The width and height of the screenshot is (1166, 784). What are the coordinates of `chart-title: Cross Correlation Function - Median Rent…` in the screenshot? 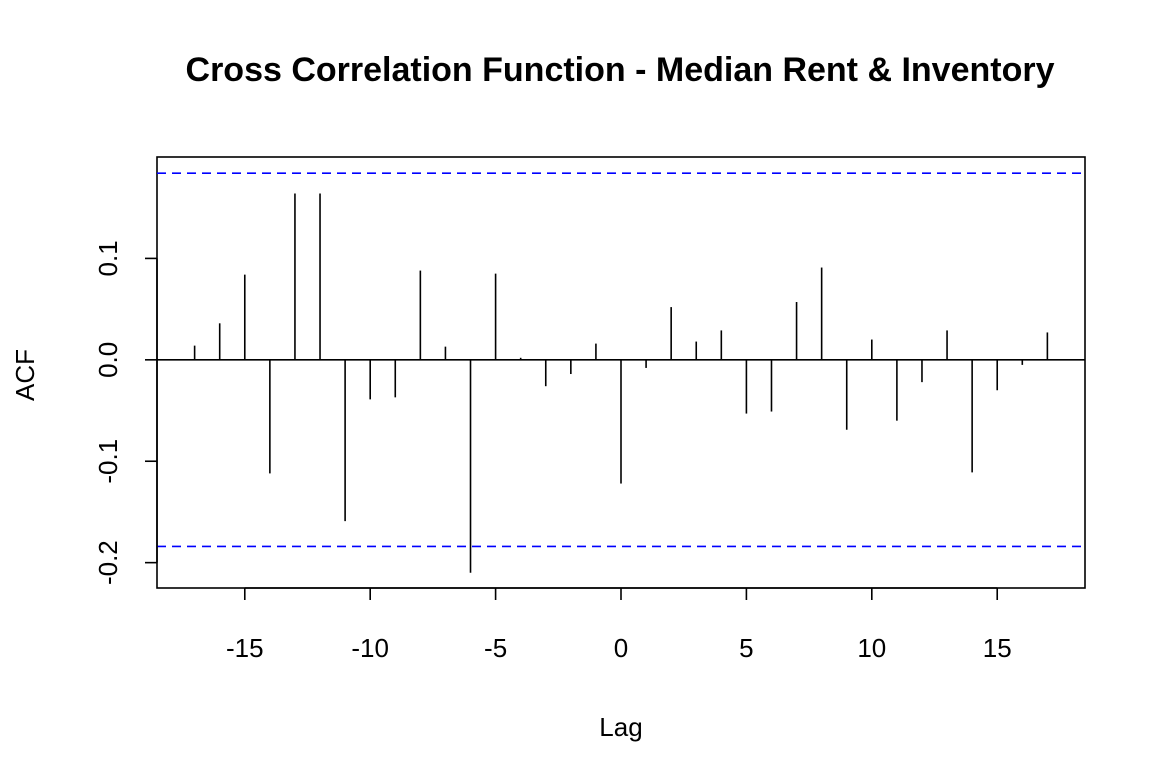 It's located at (620, 70).